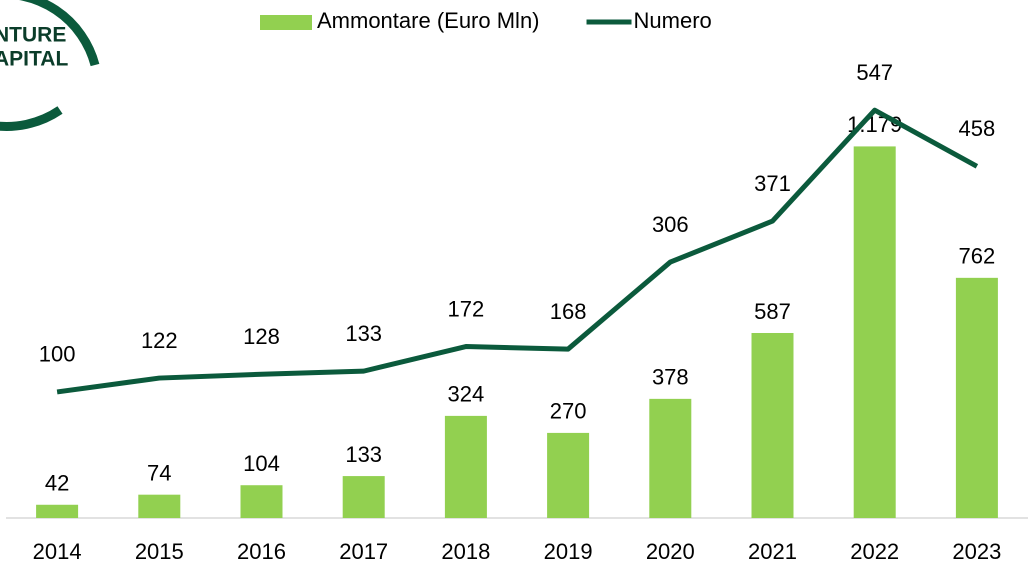  What do you see at coordinates (568, 411) in the screenshot?
I see `data-label: 270` at bounding box center [568, 411].